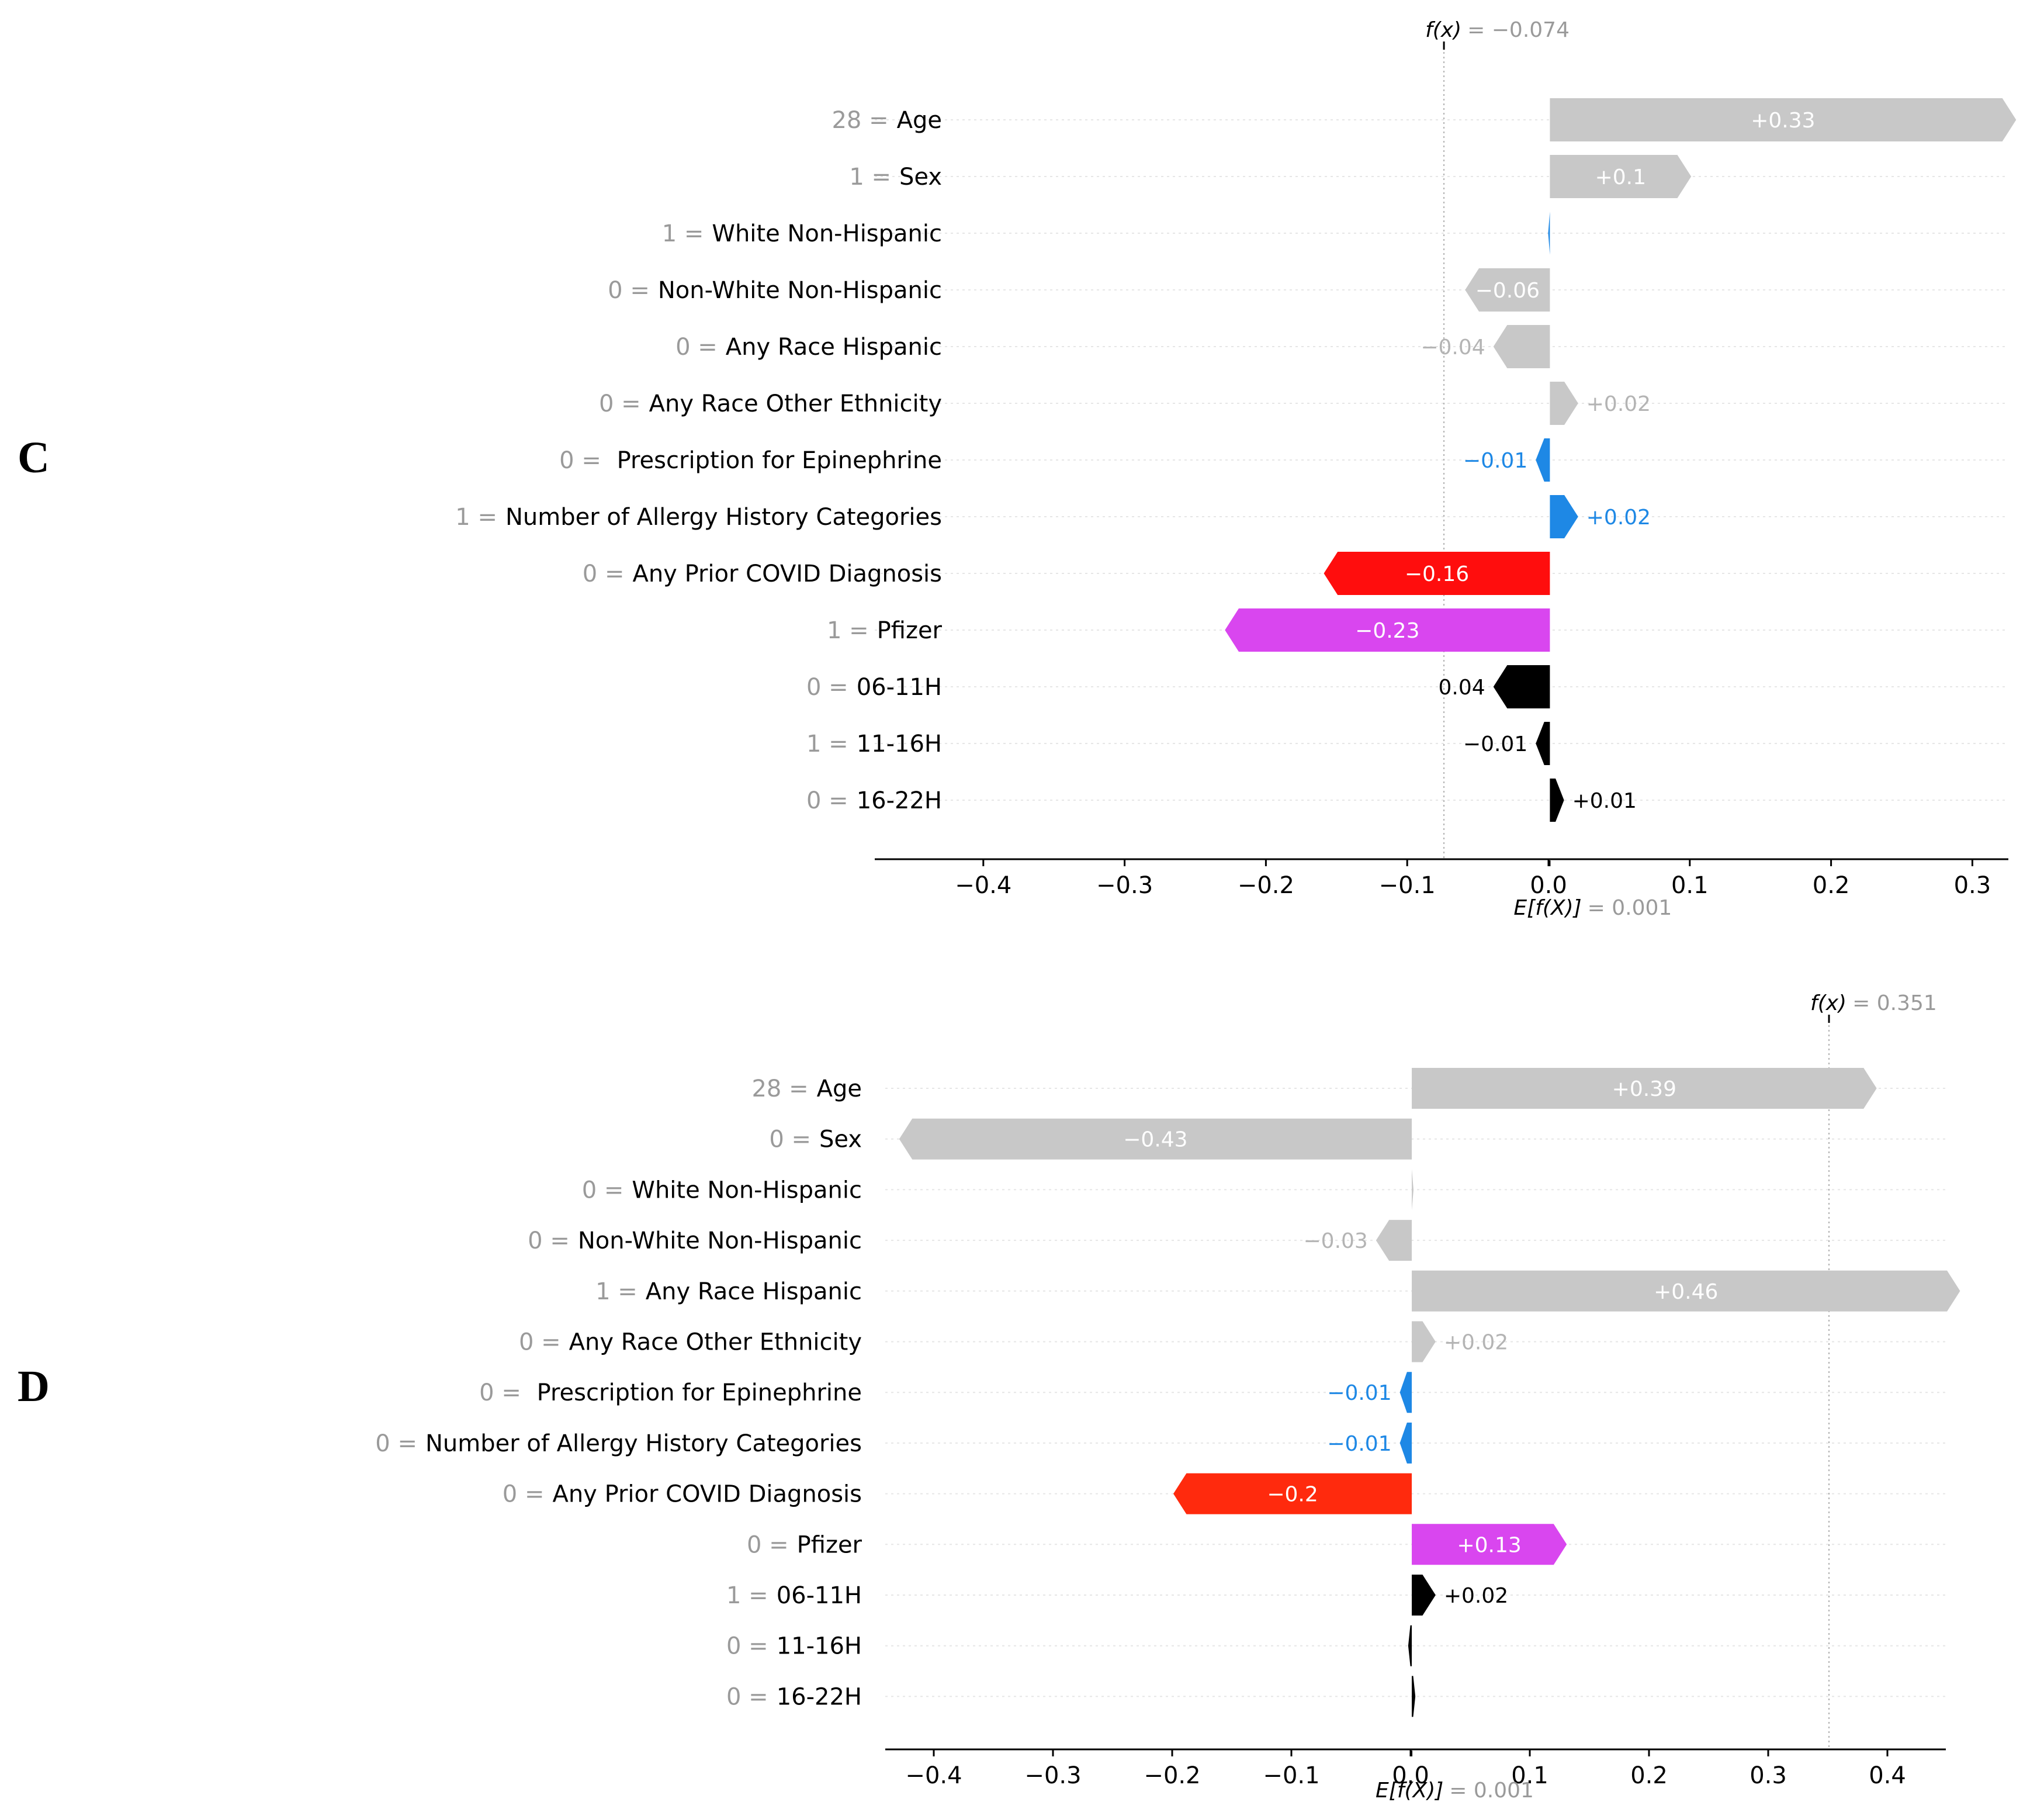  Describe the element at coordinates (1529, 1776) in the screenshot. I see `x-tick-label: 0.1` at that location.